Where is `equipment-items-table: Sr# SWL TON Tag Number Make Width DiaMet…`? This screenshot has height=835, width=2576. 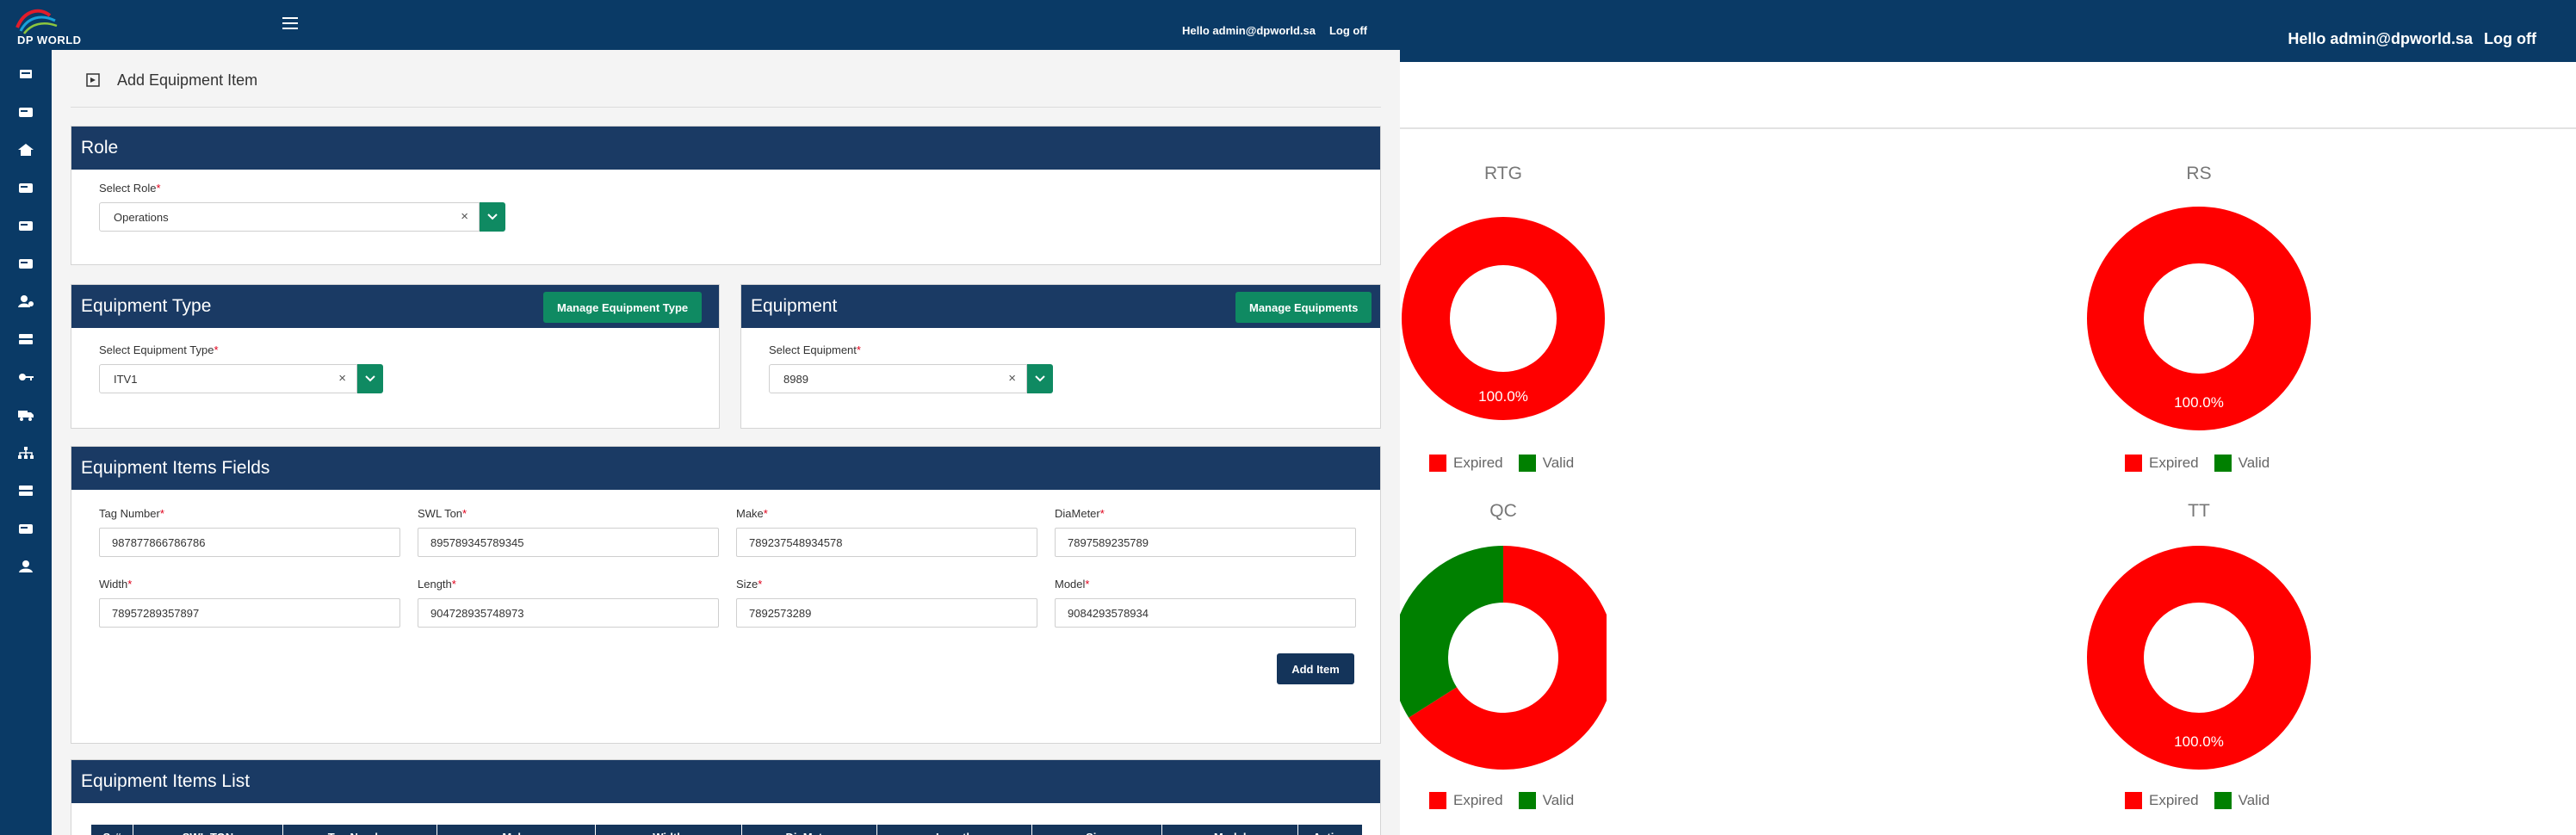 equipment-items-table: Sr# SWL TON Tag Number Make Width DiaMet… is located at coordinates (726, 830).